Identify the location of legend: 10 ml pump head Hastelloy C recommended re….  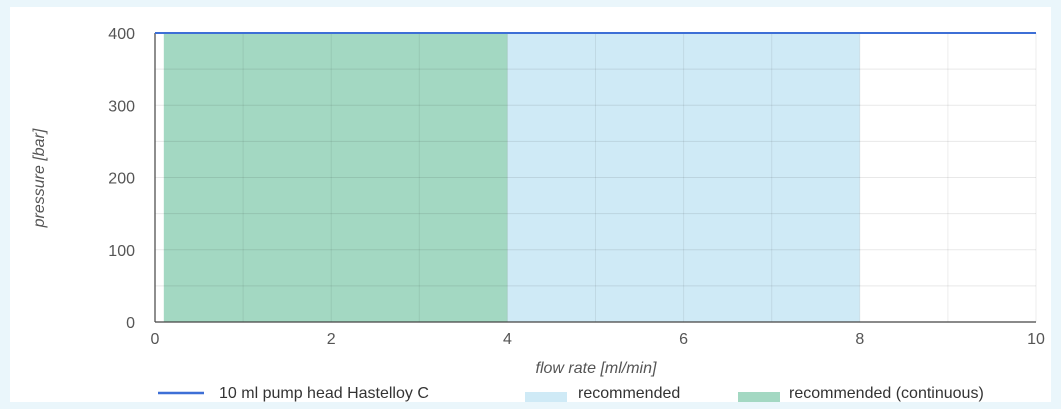
(571, 393).